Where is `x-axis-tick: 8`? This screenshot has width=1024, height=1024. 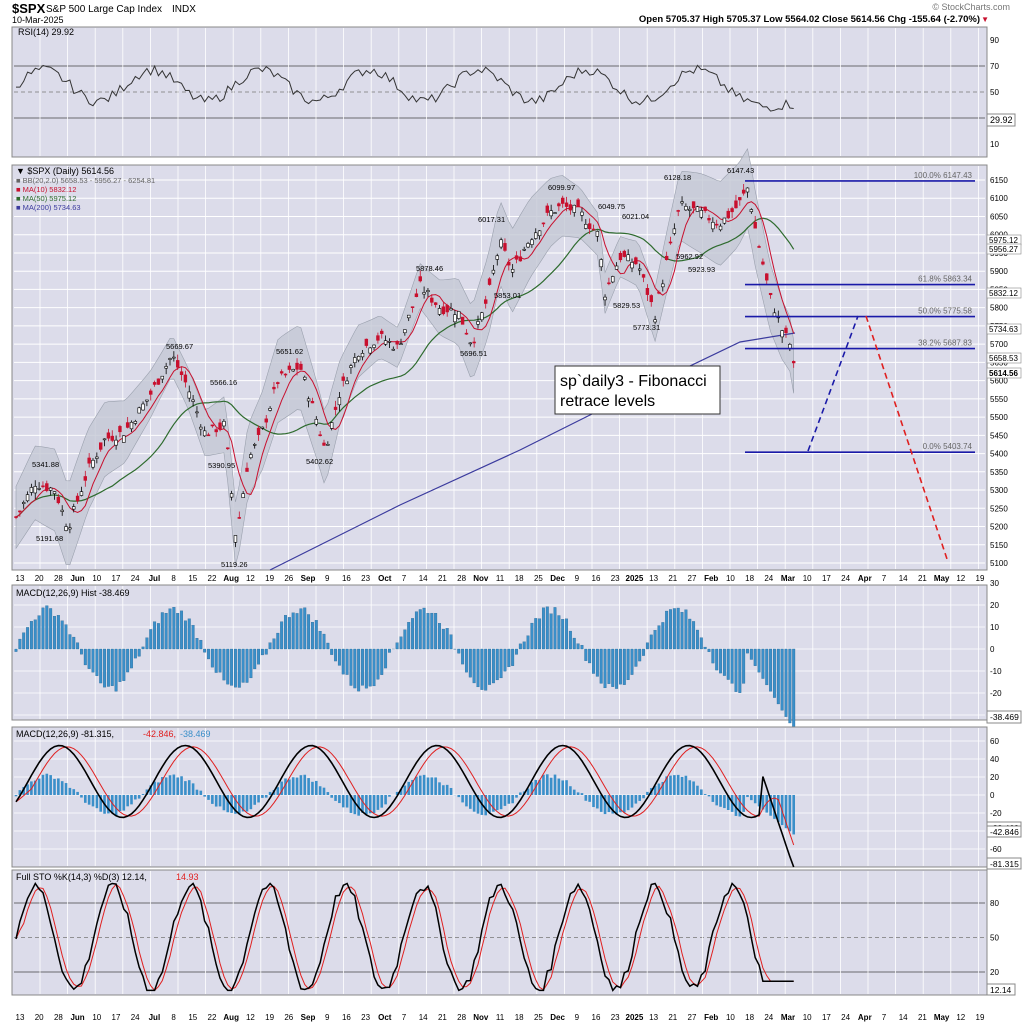 x-axis-tick: 8 is located at coordinates (173, 1017).